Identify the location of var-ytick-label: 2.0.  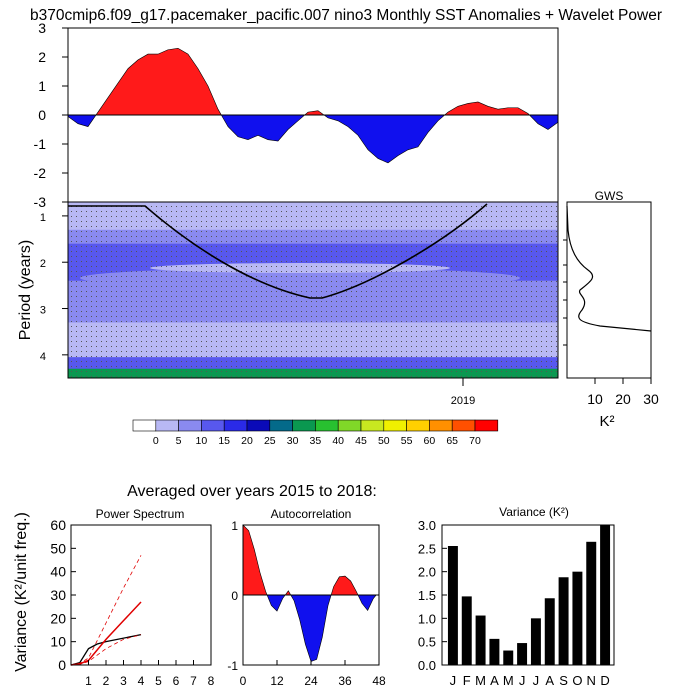
(427, 572).